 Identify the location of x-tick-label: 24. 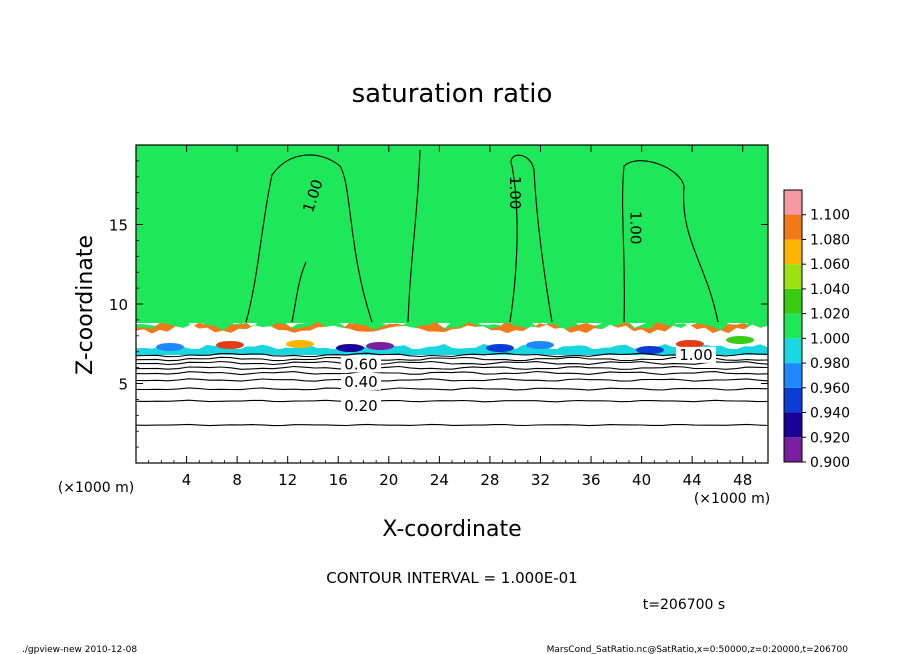
(439, 480).